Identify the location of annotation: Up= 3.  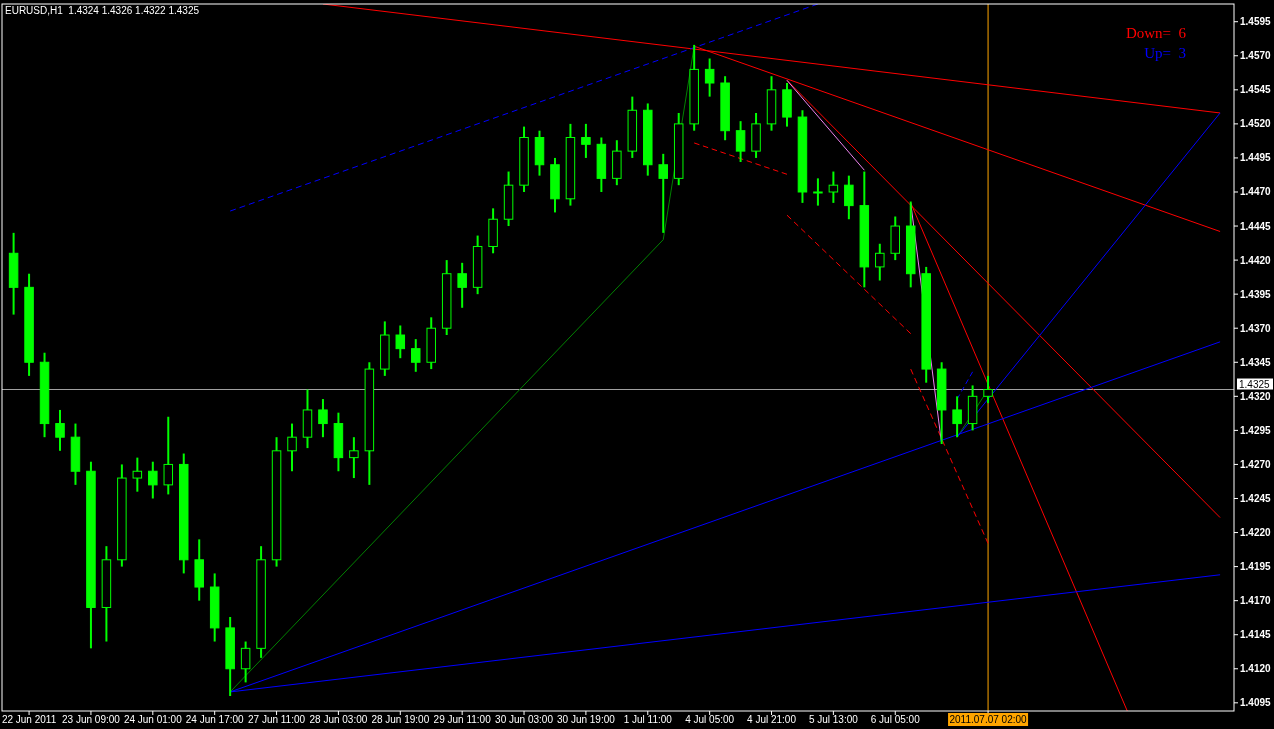
(1165, 53).